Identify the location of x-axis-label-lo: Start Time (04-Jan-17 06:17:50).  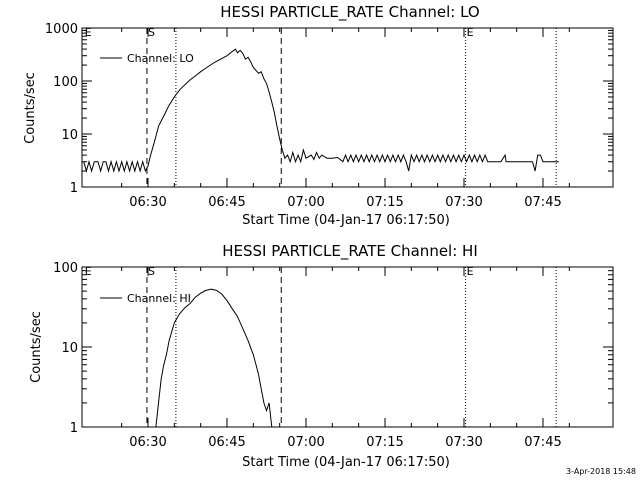
(346, 220).